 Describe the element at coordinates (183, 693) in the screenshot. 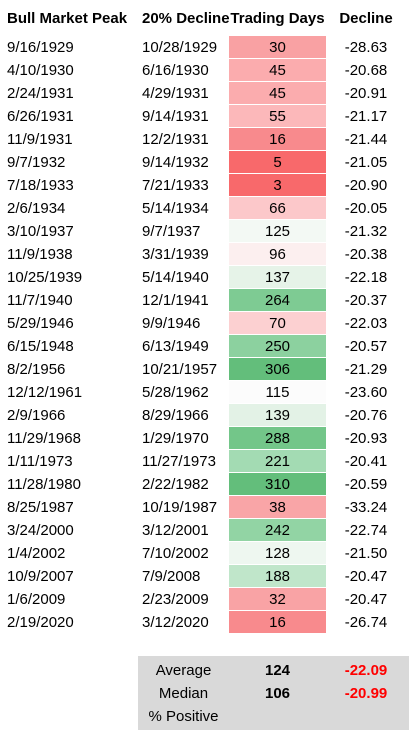

I see `summary-label-median: Median` at that location.